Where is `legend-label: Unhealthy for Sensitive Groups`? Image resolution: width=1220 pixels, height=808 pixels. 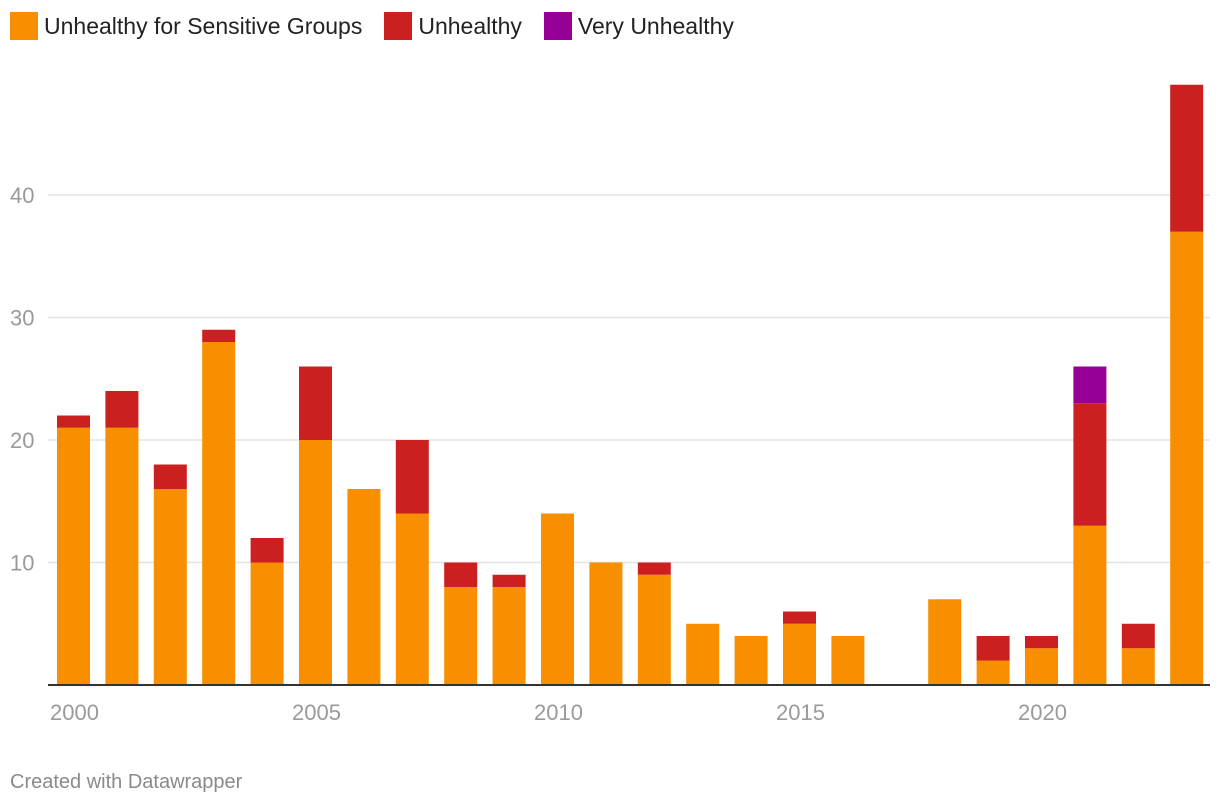
legend-label: Unhealthy for Sensitive Groups is located at coordinates (203, 25).